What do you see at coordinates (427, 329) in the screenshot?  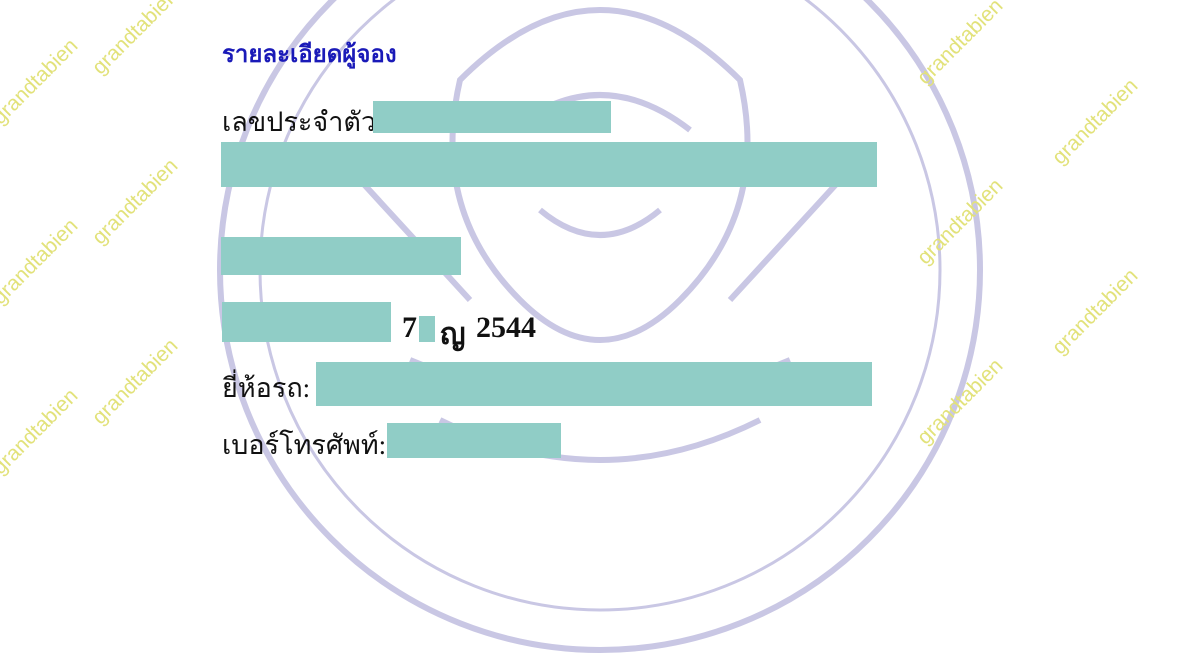 I see `date-month-redaction` at bounding box center [427, 329].